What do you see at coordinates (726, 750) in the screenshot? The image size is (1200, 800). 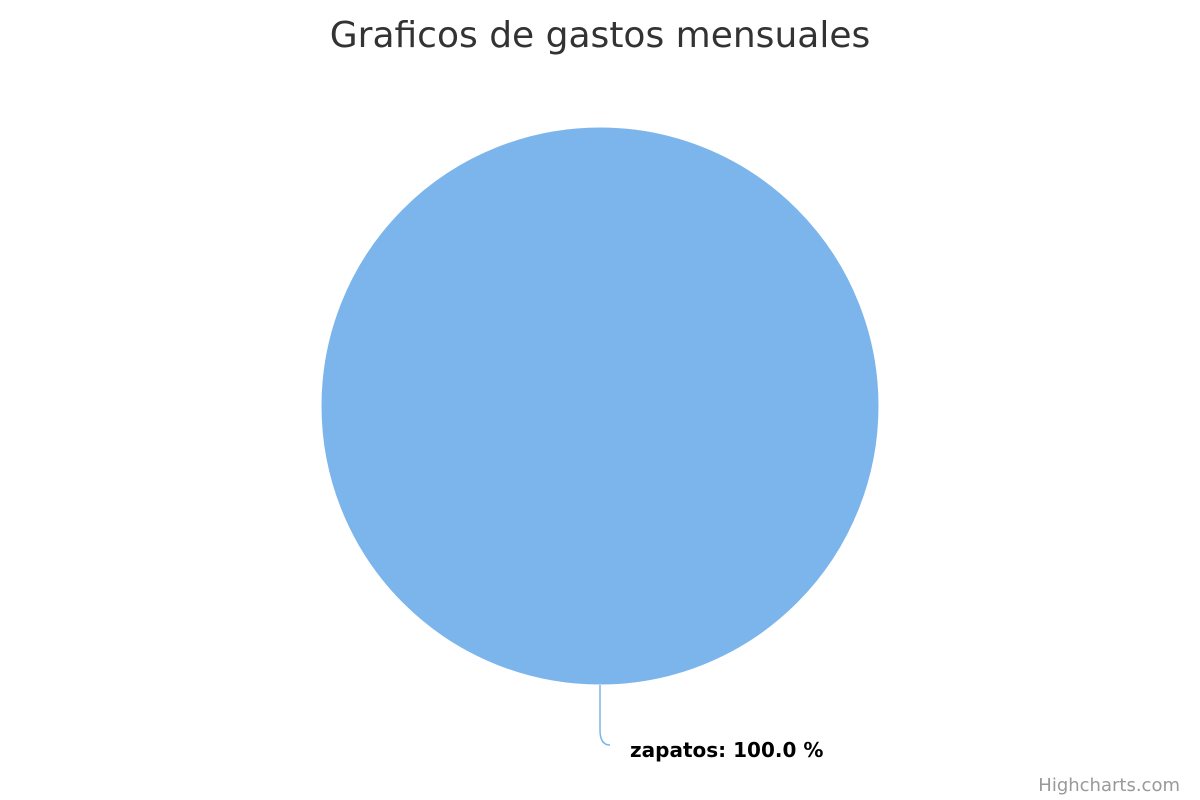 I see `data-label-zapatos: zapatos: 100.0 %` at bounding box center [726, 750].